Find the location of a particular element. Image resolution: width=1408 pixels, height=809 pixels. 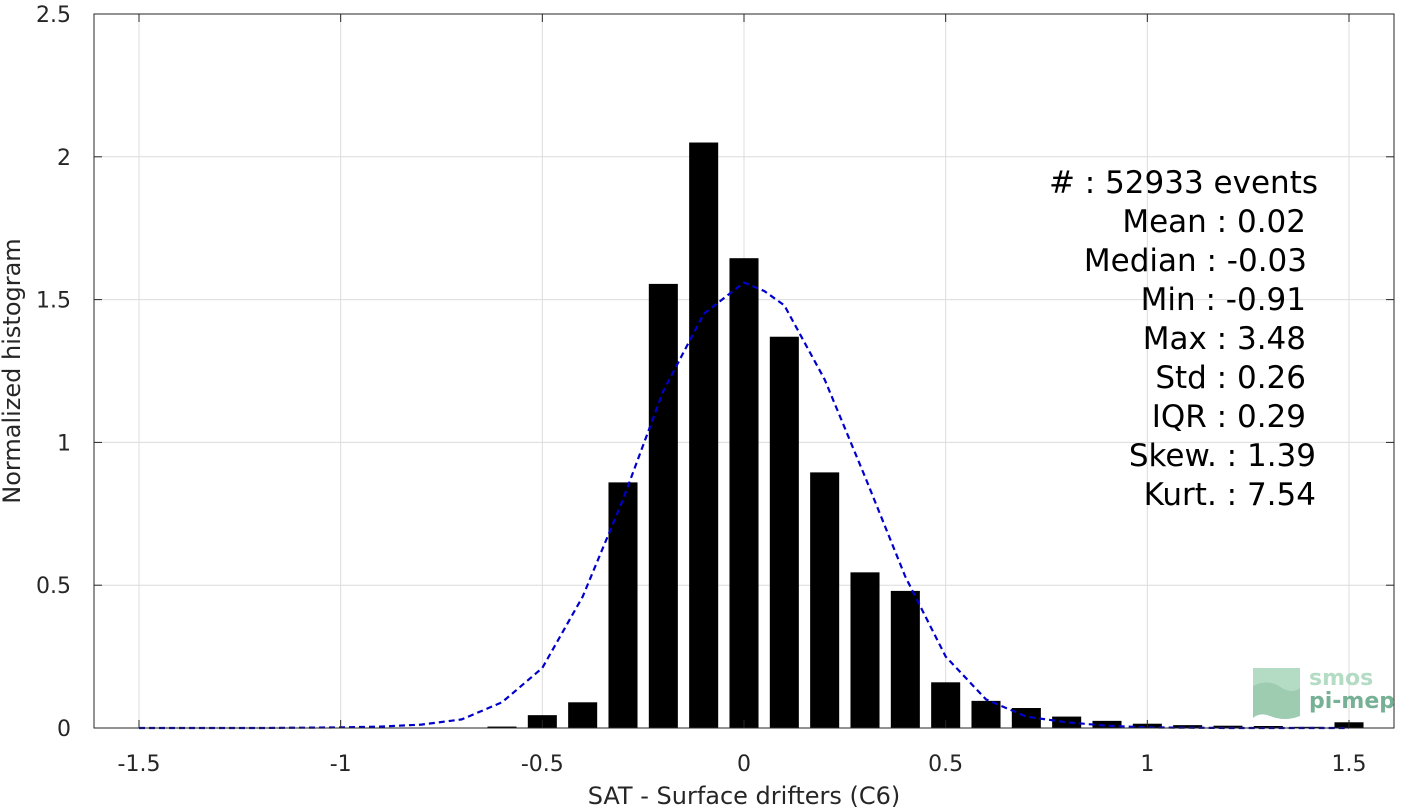

stat-min: Min : -0.91 is located at coordinates (1223, 300).